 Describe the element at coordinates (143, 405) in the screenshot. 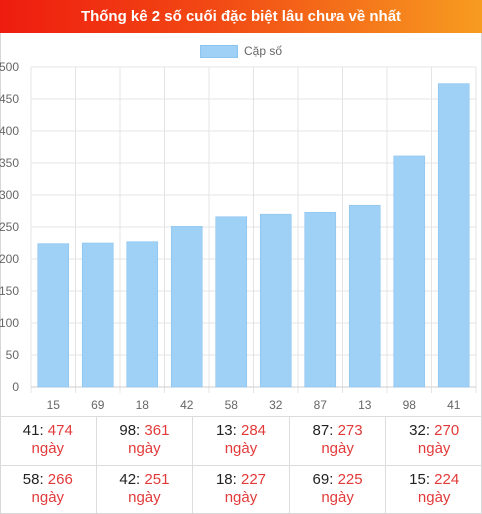

I see `x-tick-label: 18` at that location.